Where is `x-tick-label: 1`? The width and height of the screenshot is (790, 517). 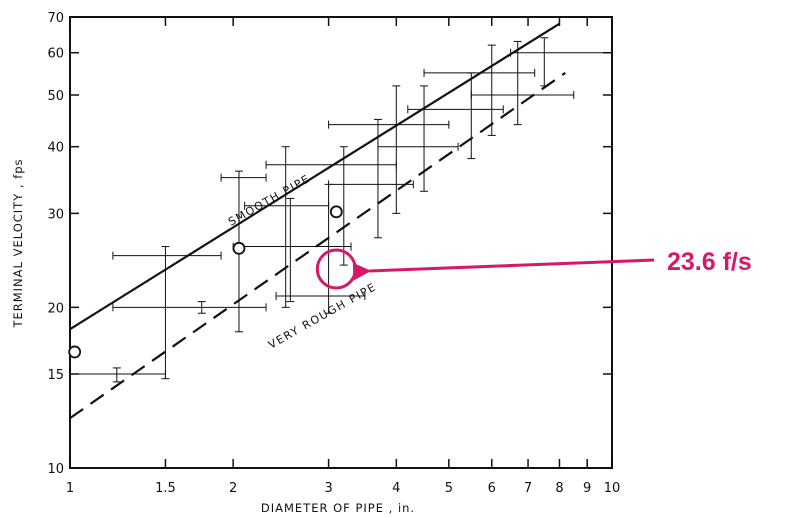
x-tick-label: 1 is located at coordinates (70, 488).